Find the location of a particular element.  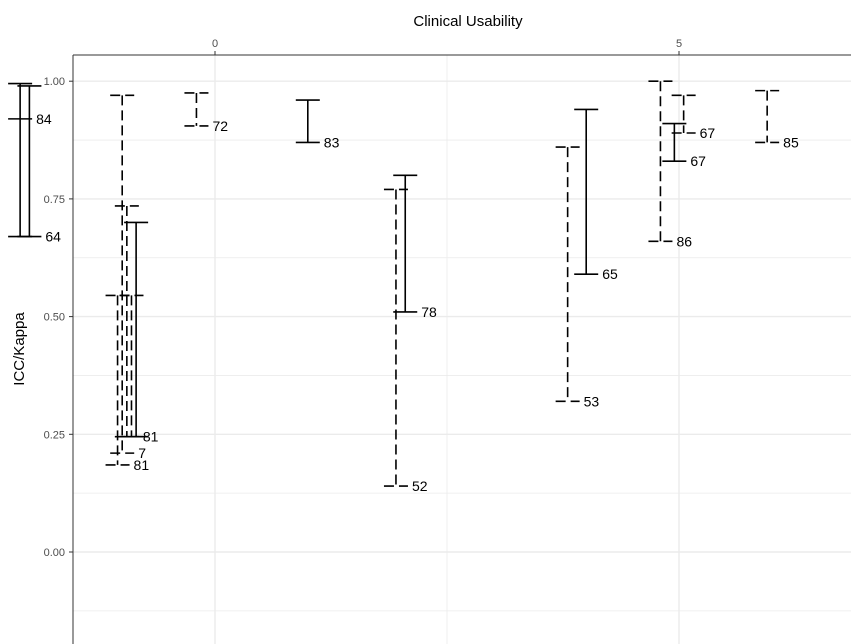

y-tick-label: 0.75 is located at coordinates (54, 200).